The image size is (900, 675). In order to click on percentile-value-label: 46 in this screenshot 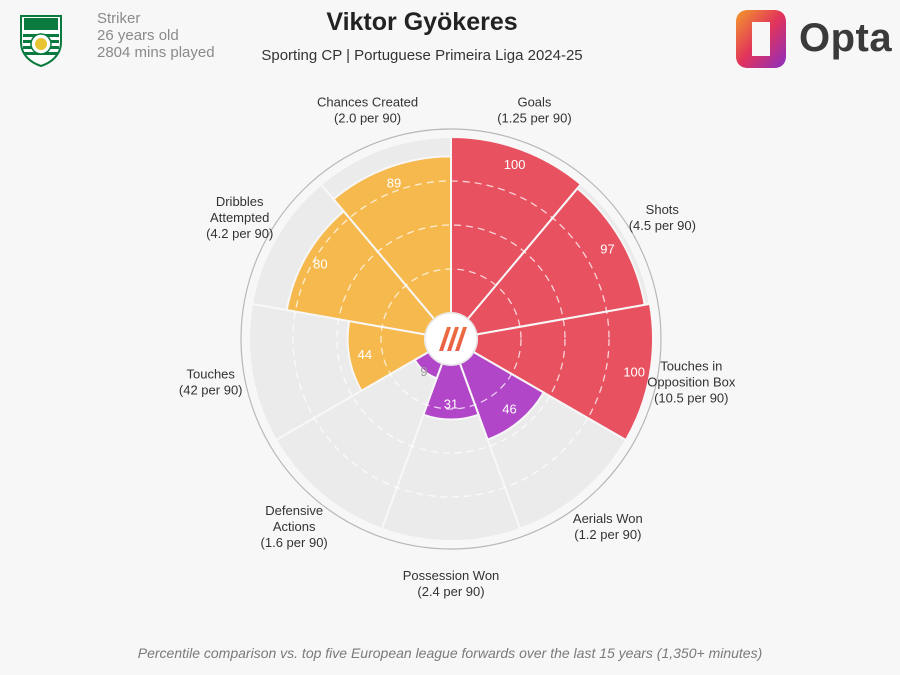, I will do `click(509, 409)`.